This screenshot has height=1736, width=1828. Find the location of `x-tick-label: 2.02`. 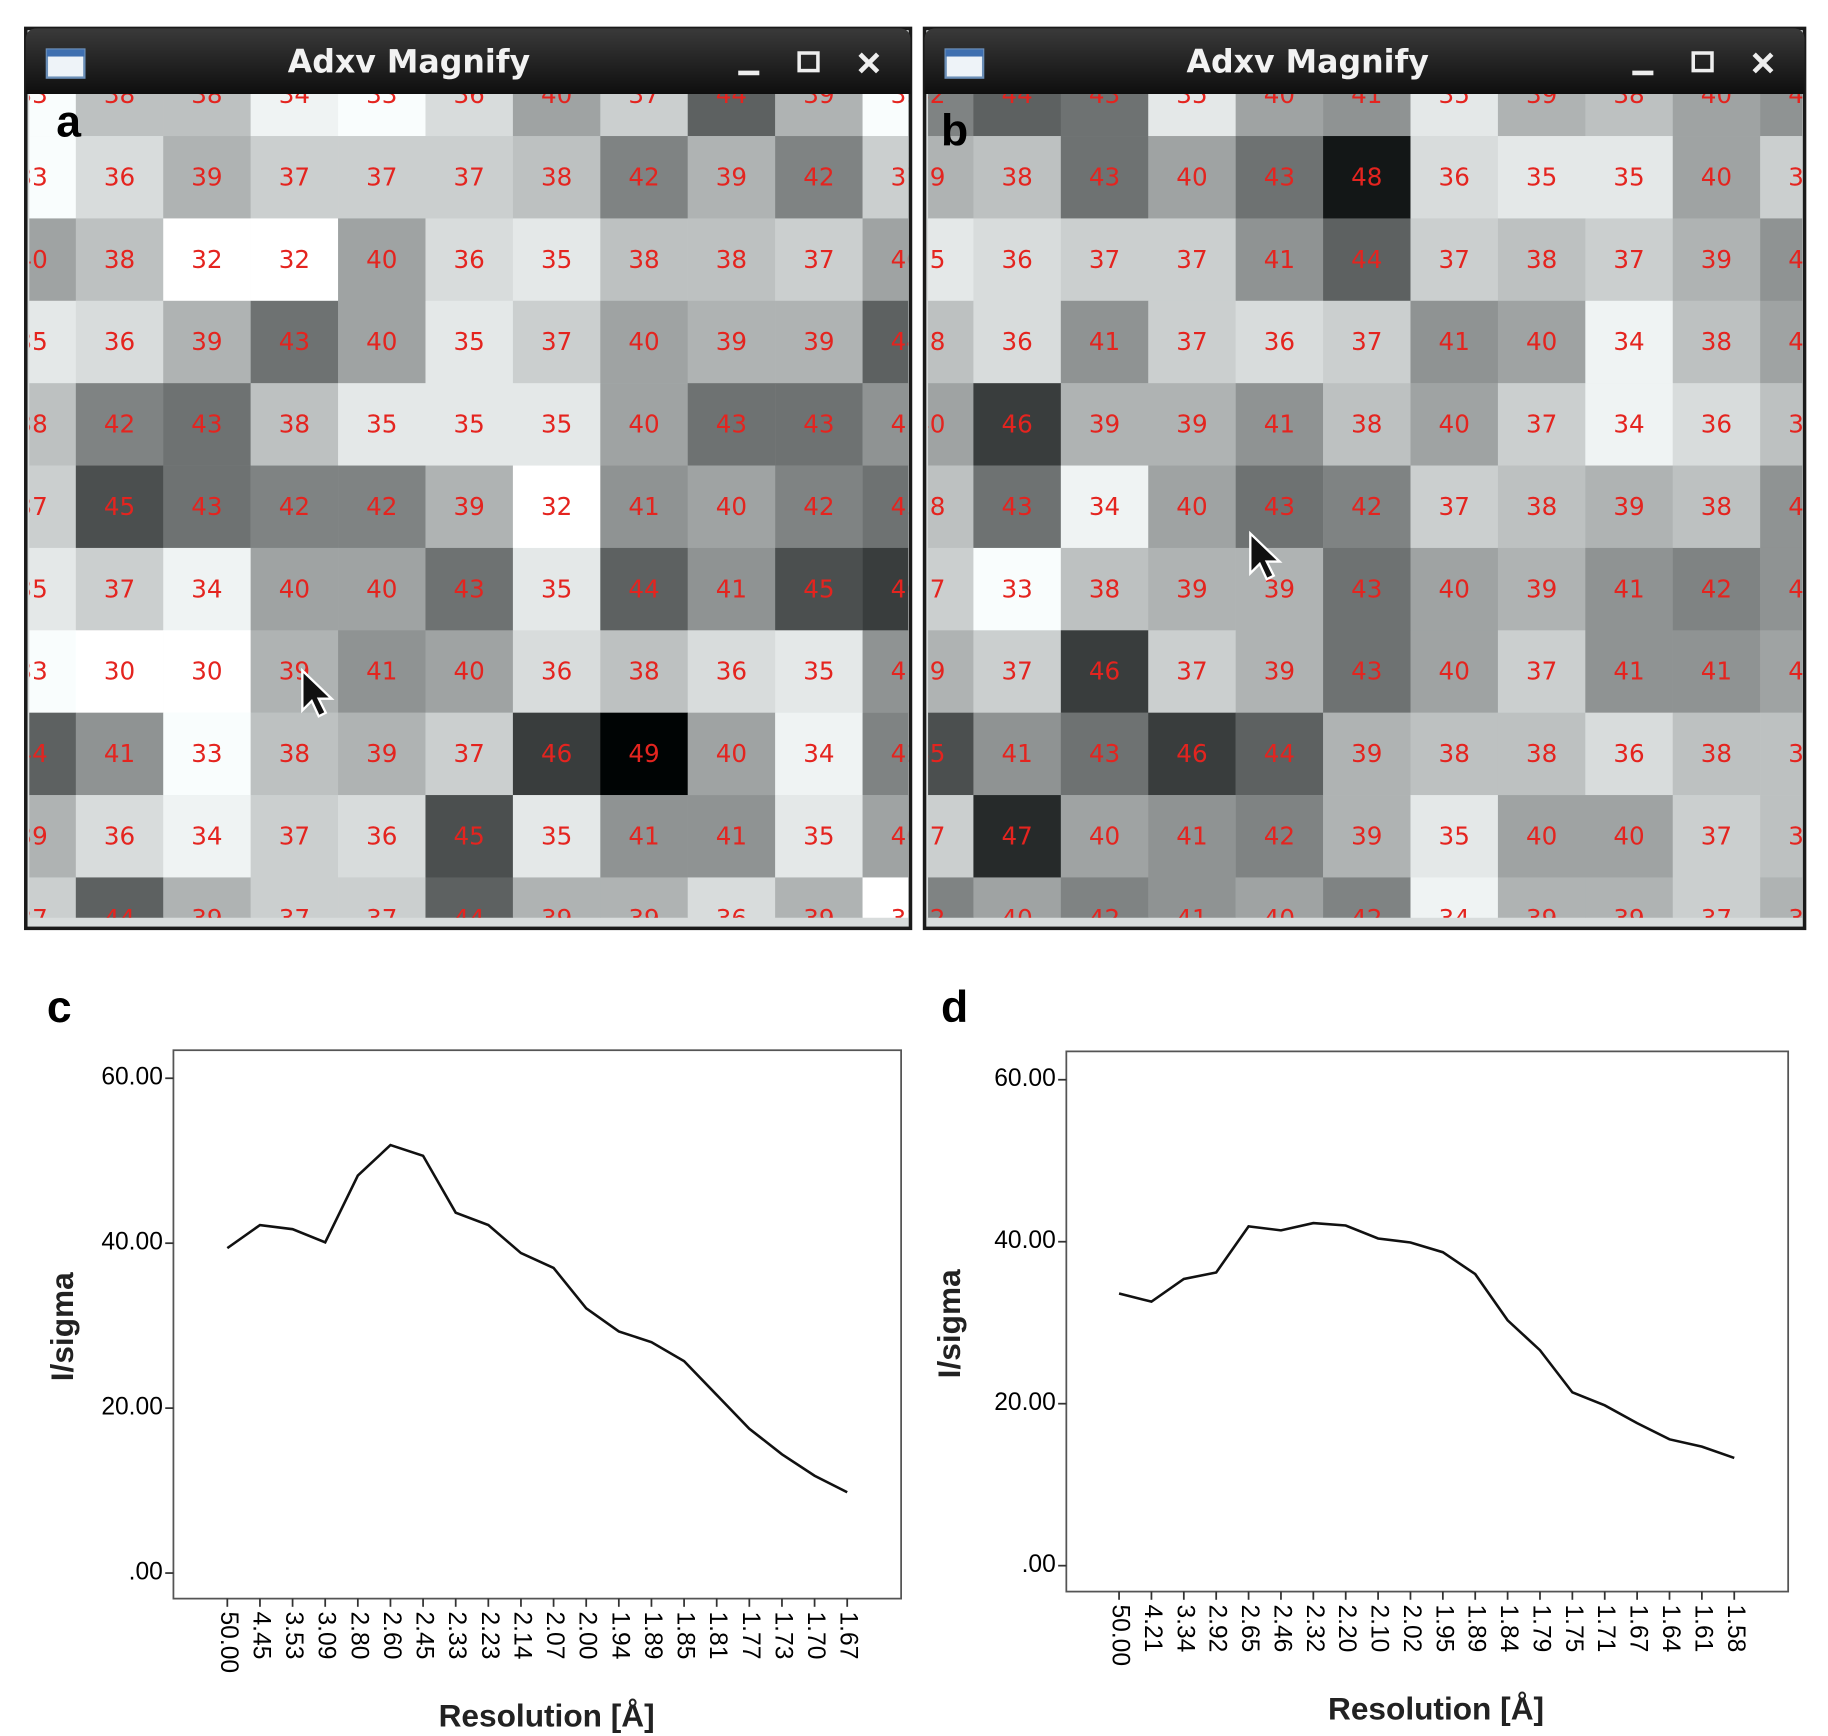

x-tick-label: 2.02 is located at coordinates (1411, 1628).